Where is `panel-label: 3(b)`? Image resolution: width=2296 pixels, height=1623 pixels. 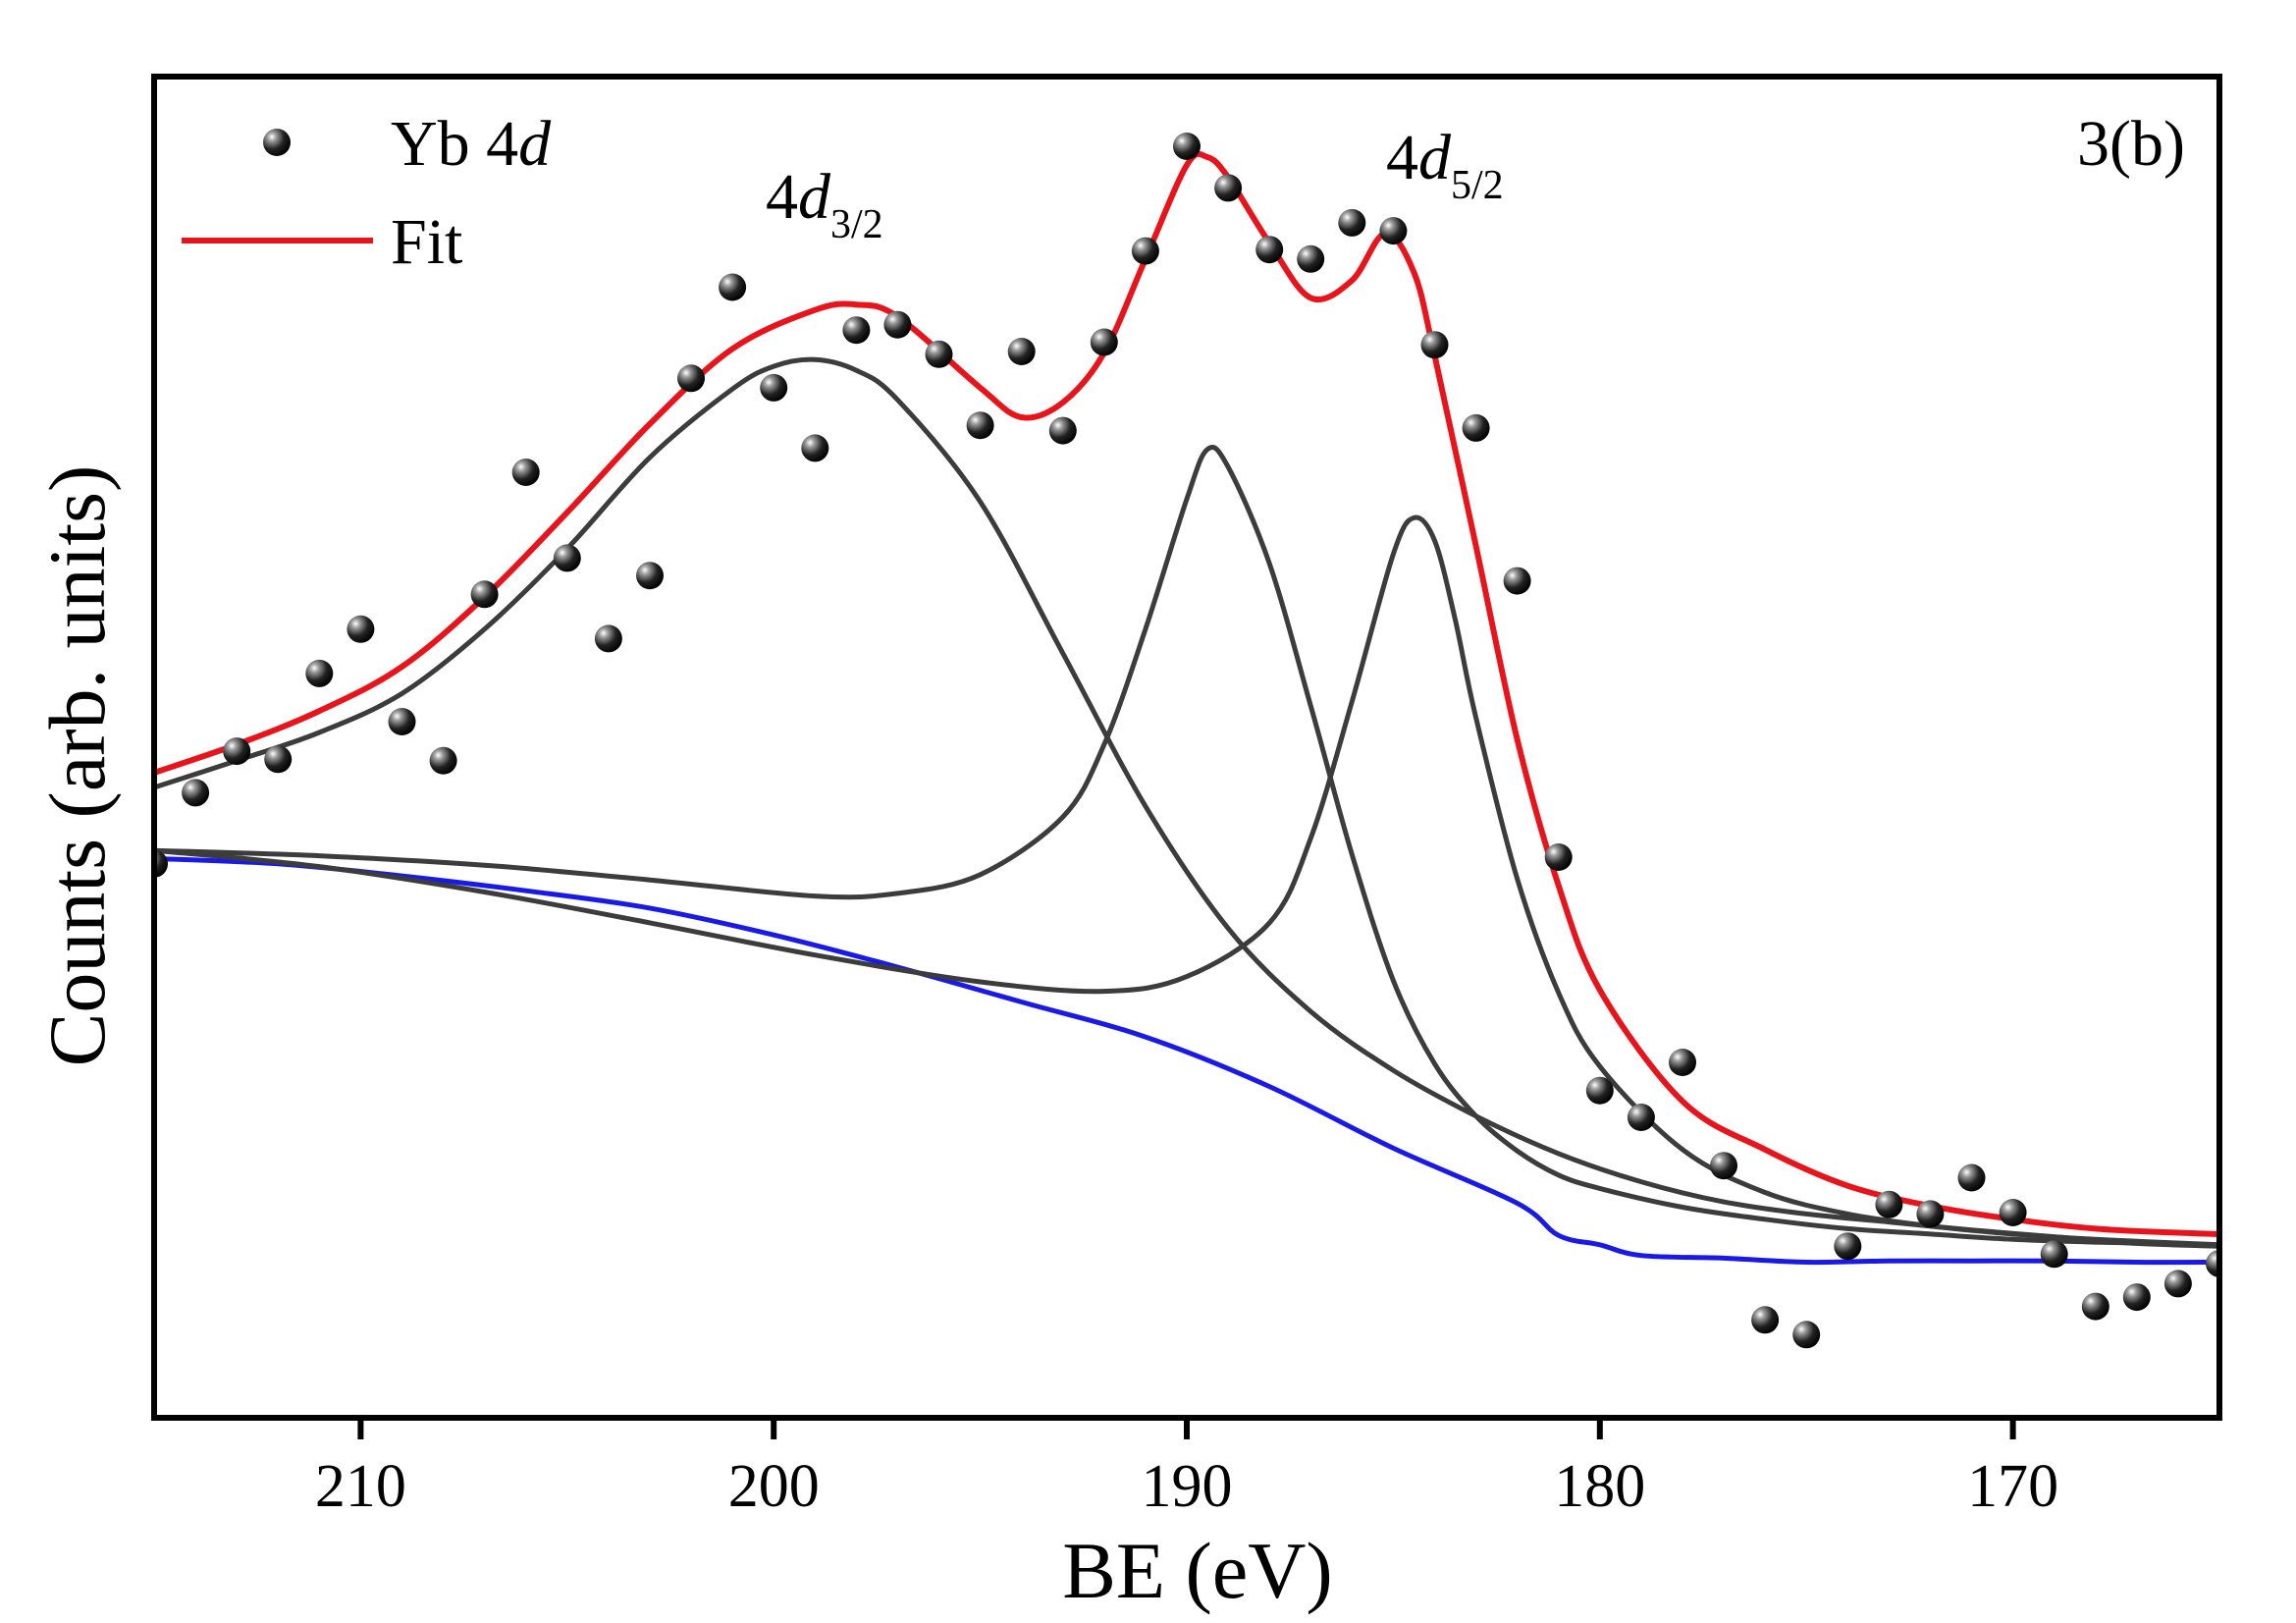
panel-label: 3(b) is located at coordinates (2131, 144).